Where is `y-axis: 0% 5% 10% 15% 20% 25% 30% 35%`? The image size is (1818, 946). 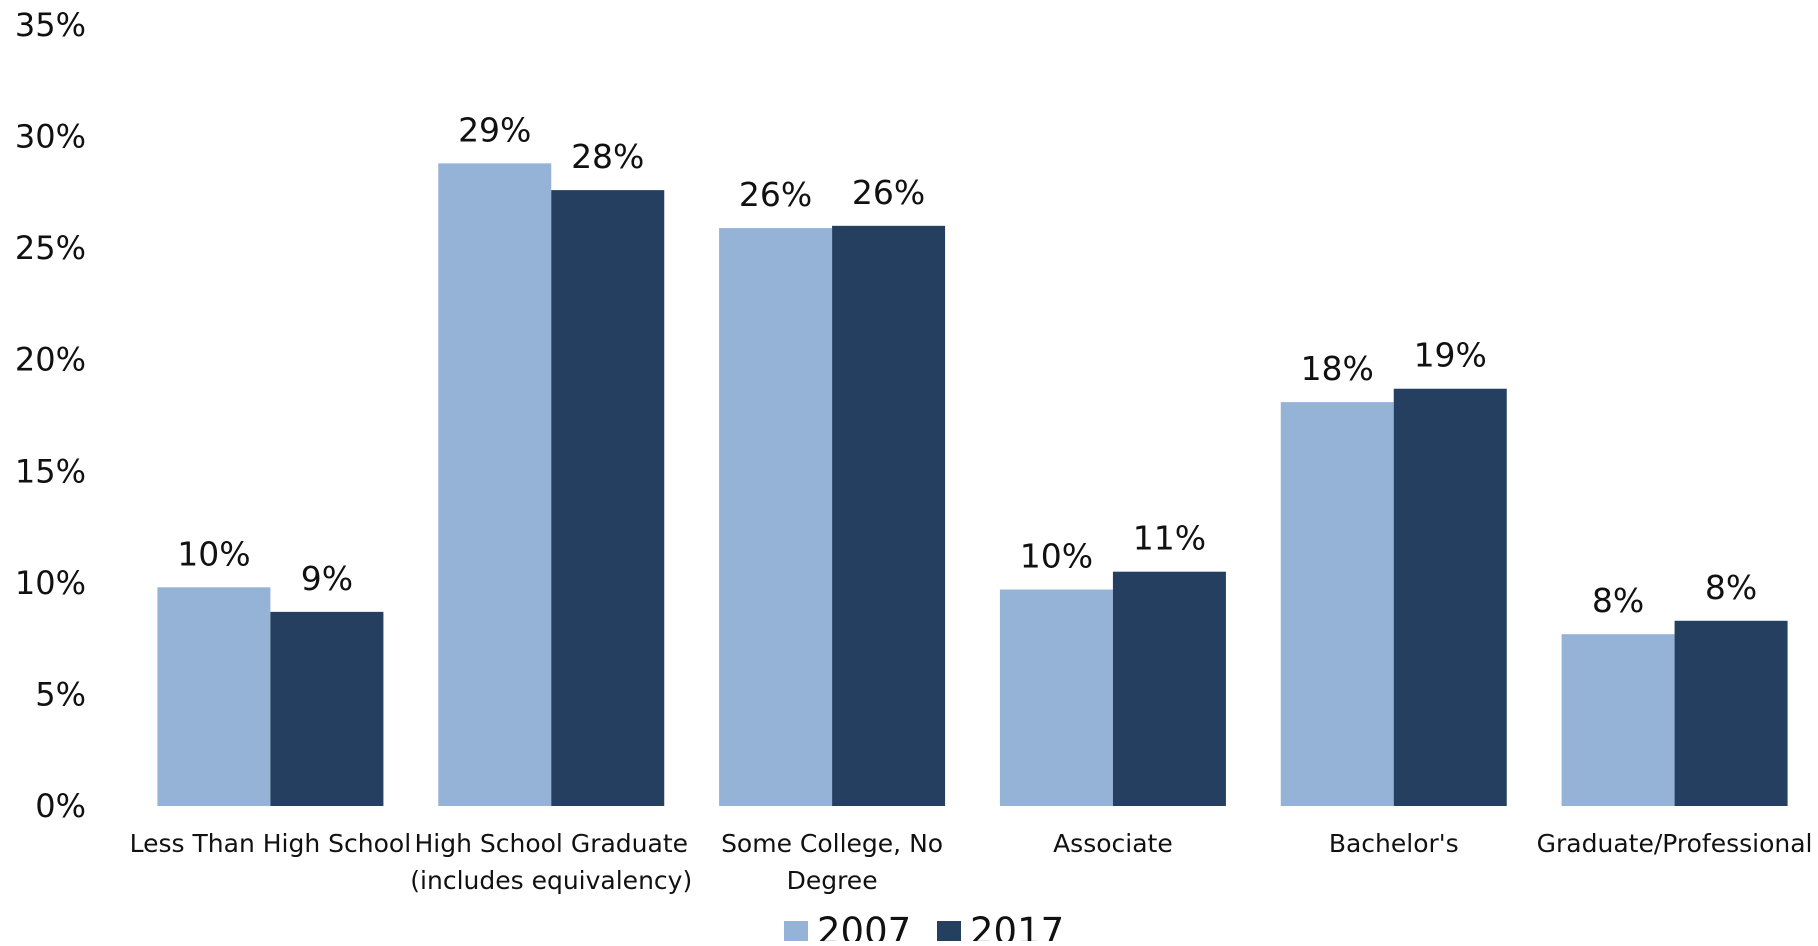
y-axis: 0% 5% 10% 15% 20% 25% 30% 35% is located at coordinates (50, 415).